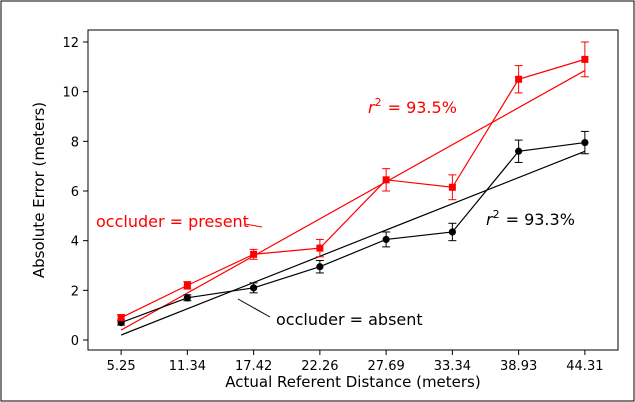 The height and width of the screenshot is (402, 635). Describe the element at coordinates (372, 107) in the screenshot. I see `r2-symbol-present: r` at that location.